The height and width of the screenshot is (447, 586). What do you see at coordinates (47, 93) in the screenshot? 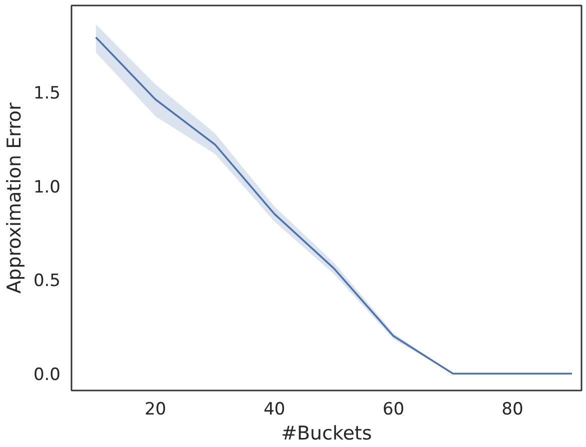
I see `y-tick-label: 1.5` at bounding box center [47, 93].